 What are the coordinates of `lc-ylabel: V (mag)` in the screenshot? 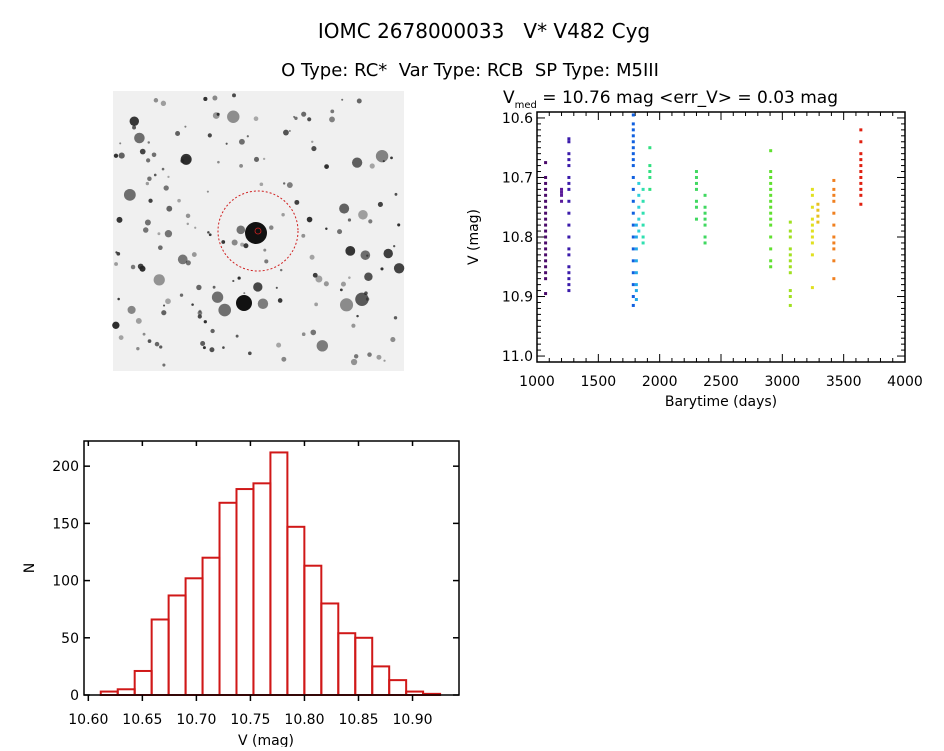 It's located at (474, 237).